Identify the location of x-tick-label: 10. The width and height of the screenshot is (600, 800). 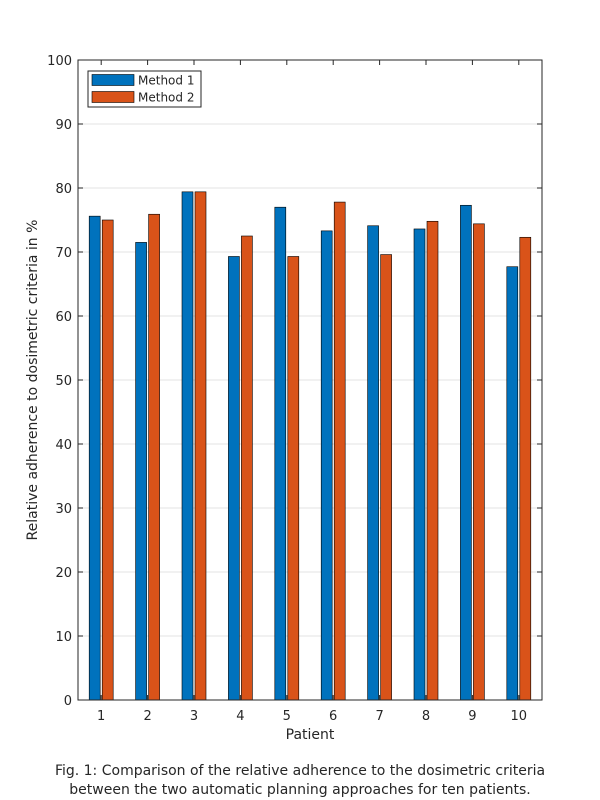
(519, 716).